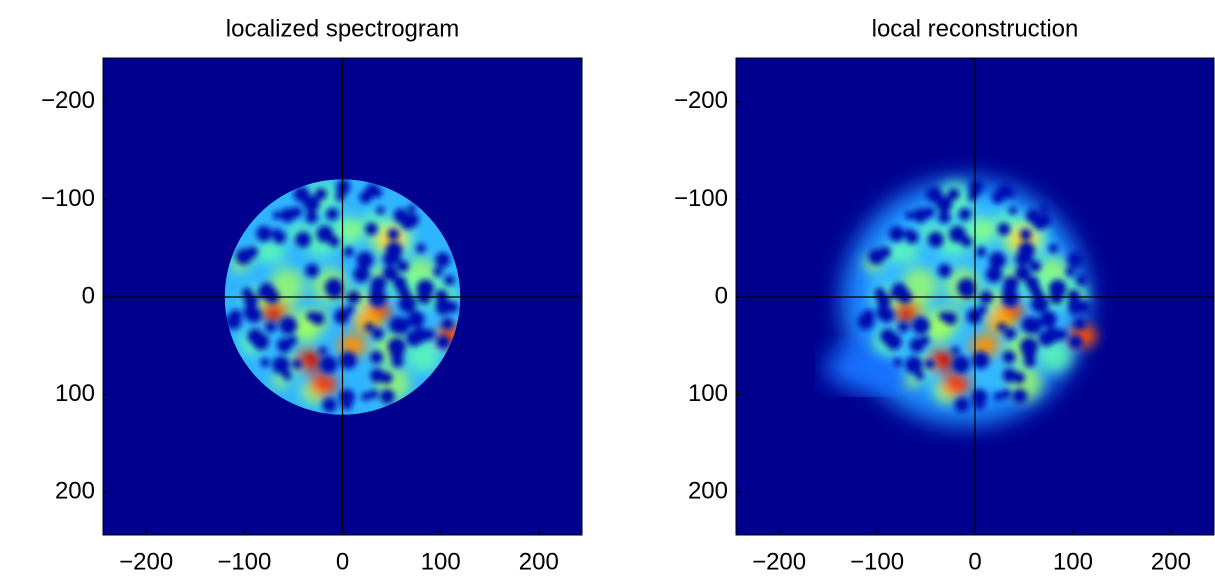 Image resolution: width=1215 pixels, height=588 pixels. What do you see at coordinates (342, 28) in the screenshot?
I see `chart-title: localized spectrogram` at bounding box center [342, 28].